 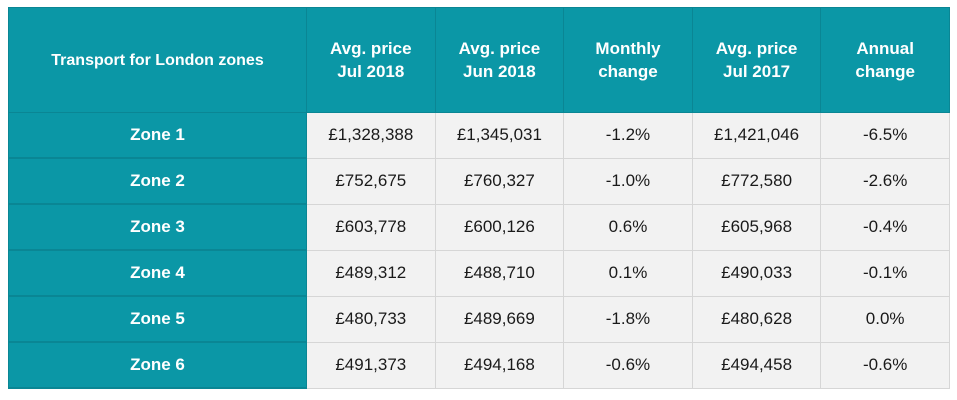 What do you see at coordinates (371, 135) in the screenshot?
I see `table-cell: £1,328,388` at bounding box center [371, 135].